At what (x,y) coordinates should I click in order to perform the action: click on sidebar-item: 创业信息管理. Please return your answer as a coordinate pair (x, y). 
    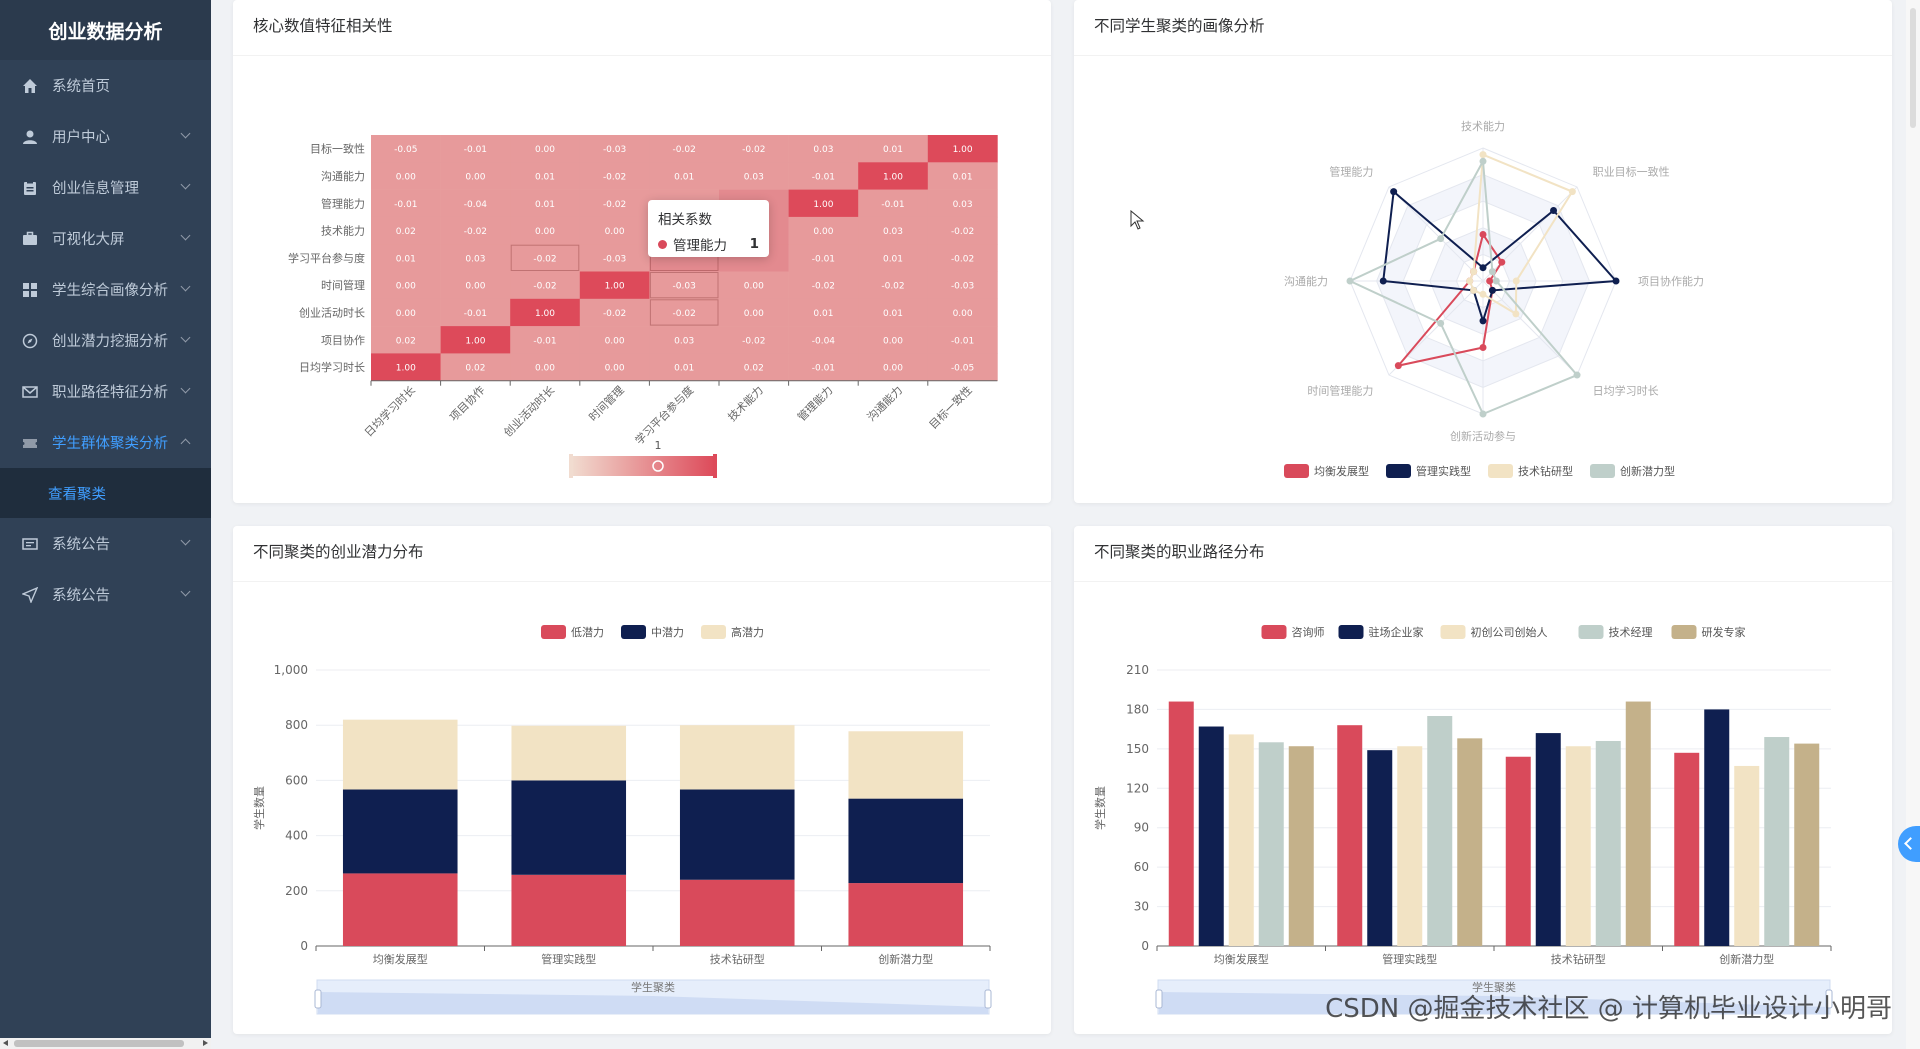
    Looking at the image, I should click on (105, 187).